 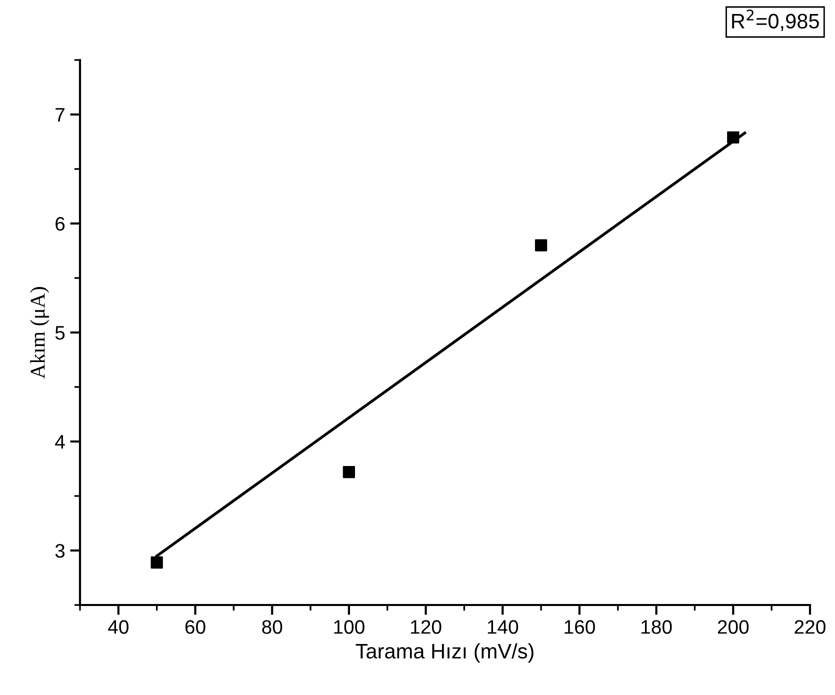 I want to click on x-tick-label: 100, so click(x=349, y=627).